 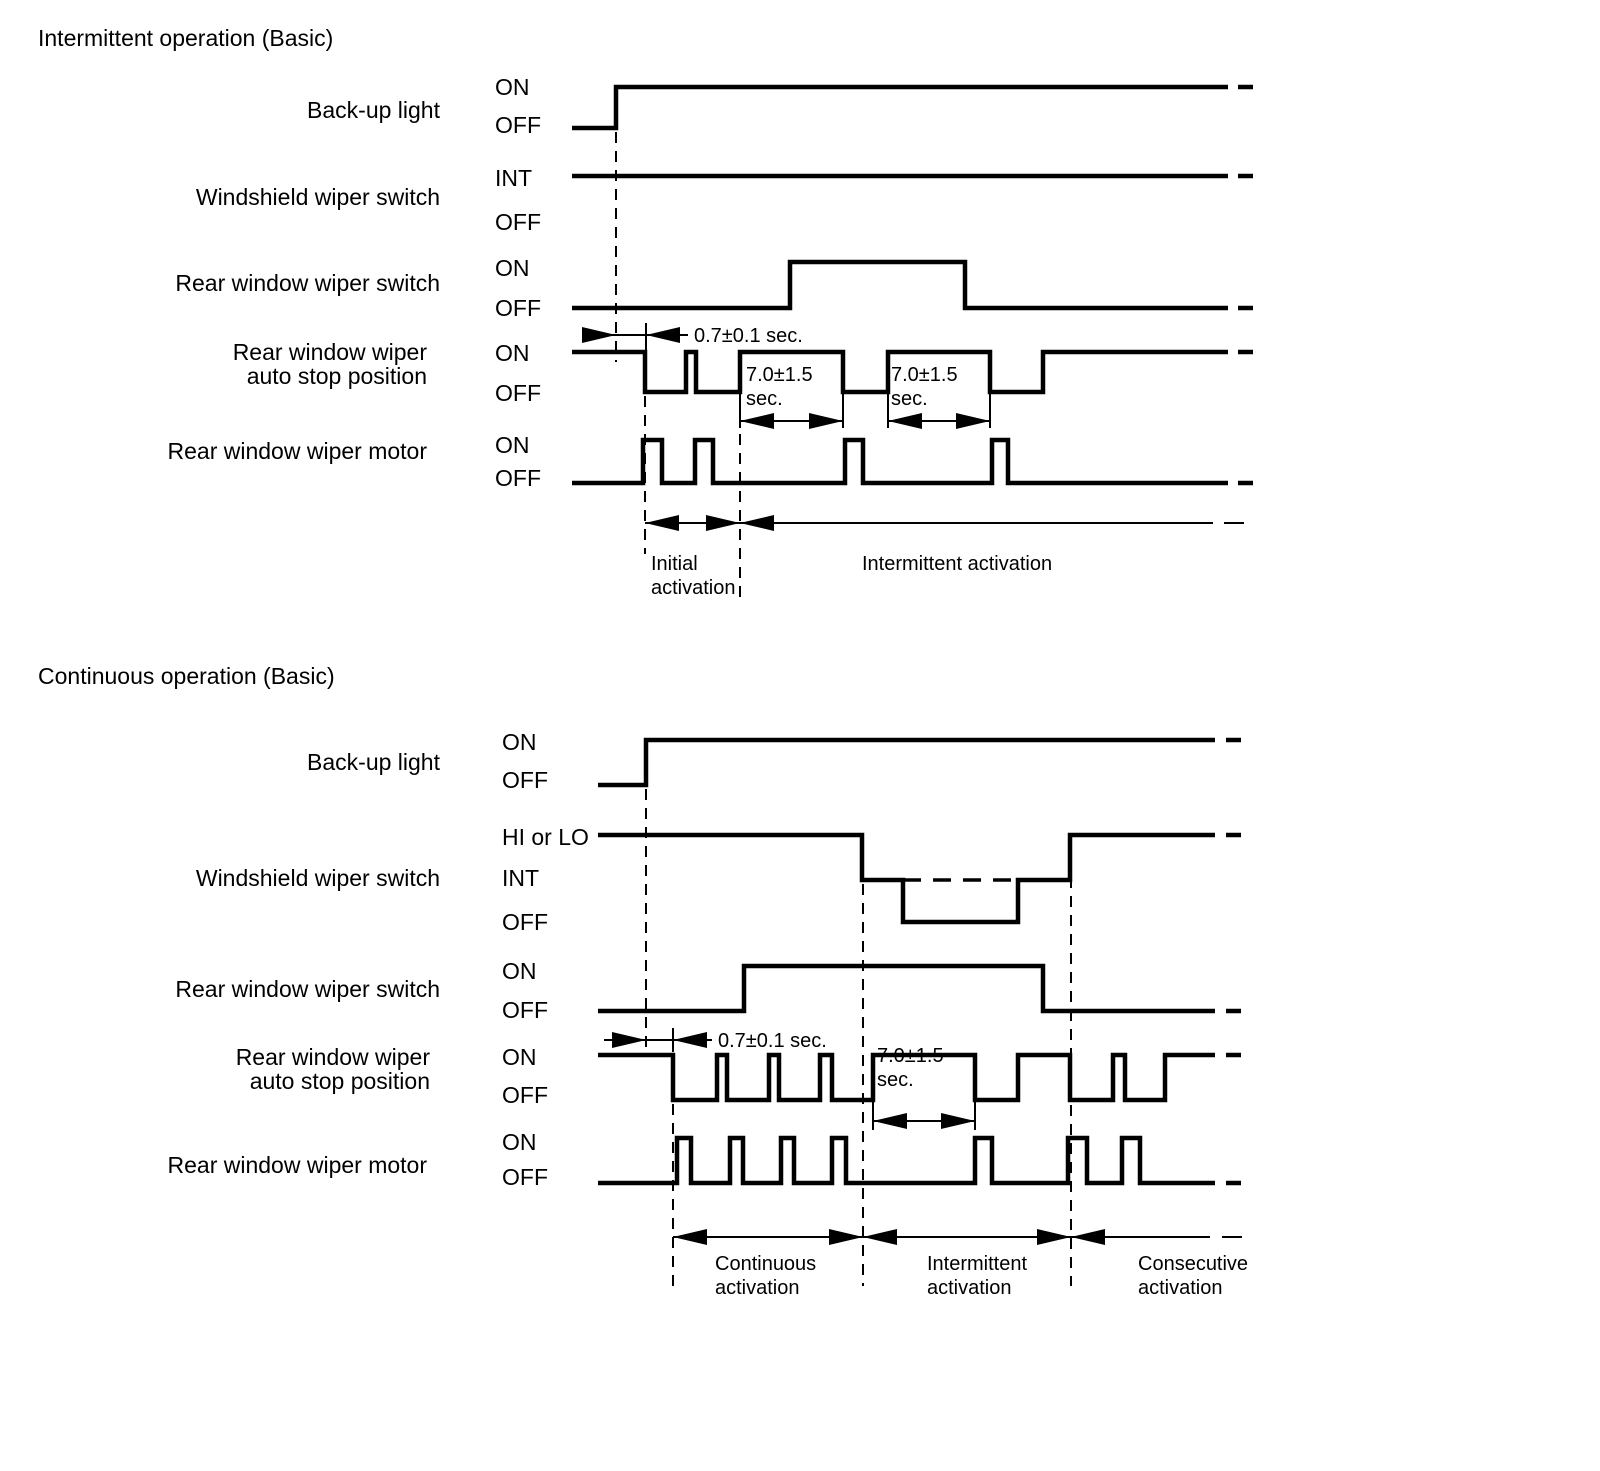 I want to click on dimension-tick, so click(x=818, y=375).